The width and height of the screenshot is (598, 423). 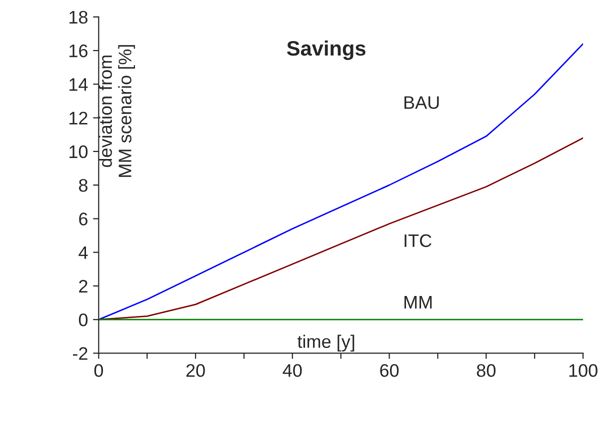 I want to click on x-tick-label: 80, so click(x=486, y=370).